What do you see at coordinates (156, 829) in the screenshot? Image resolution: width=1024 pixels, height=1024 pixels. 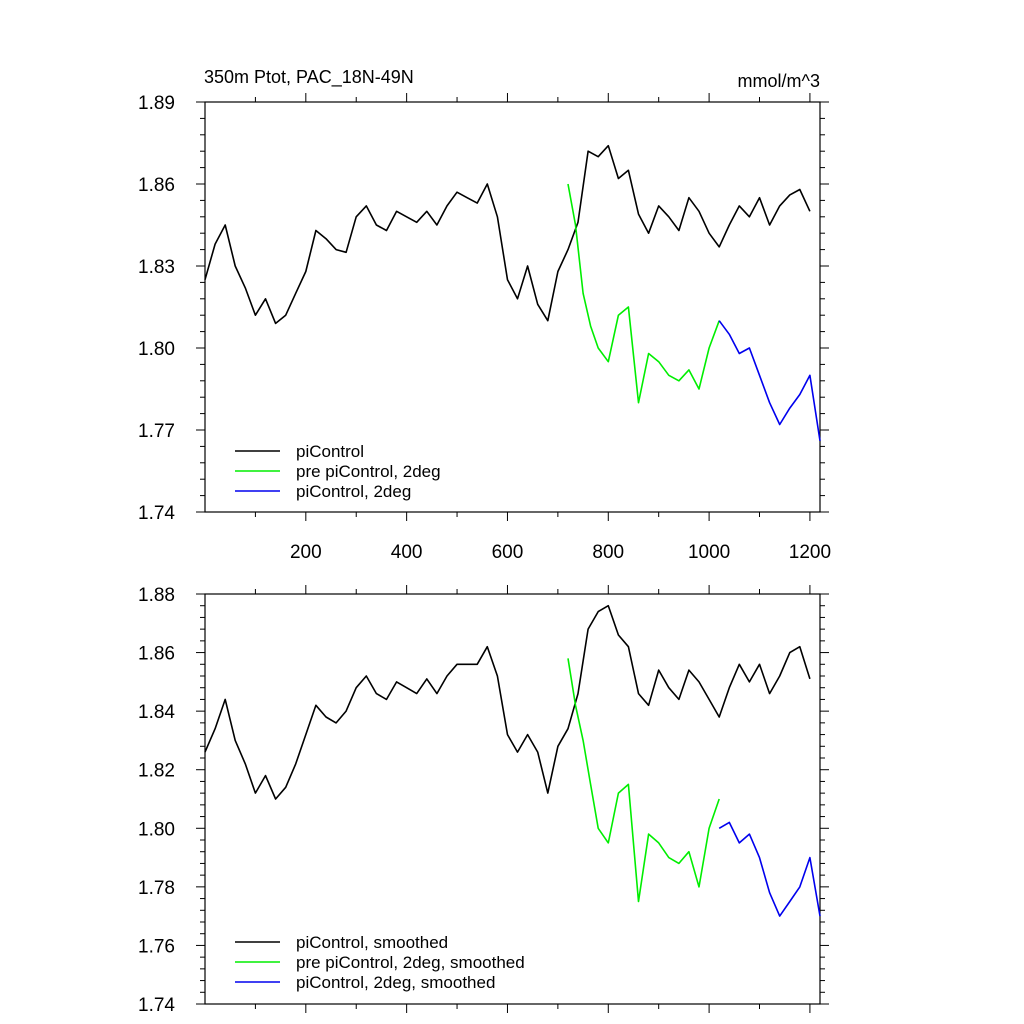 I see `bottom-y-tick-label: 1.80` at bounding box center [156, 829].